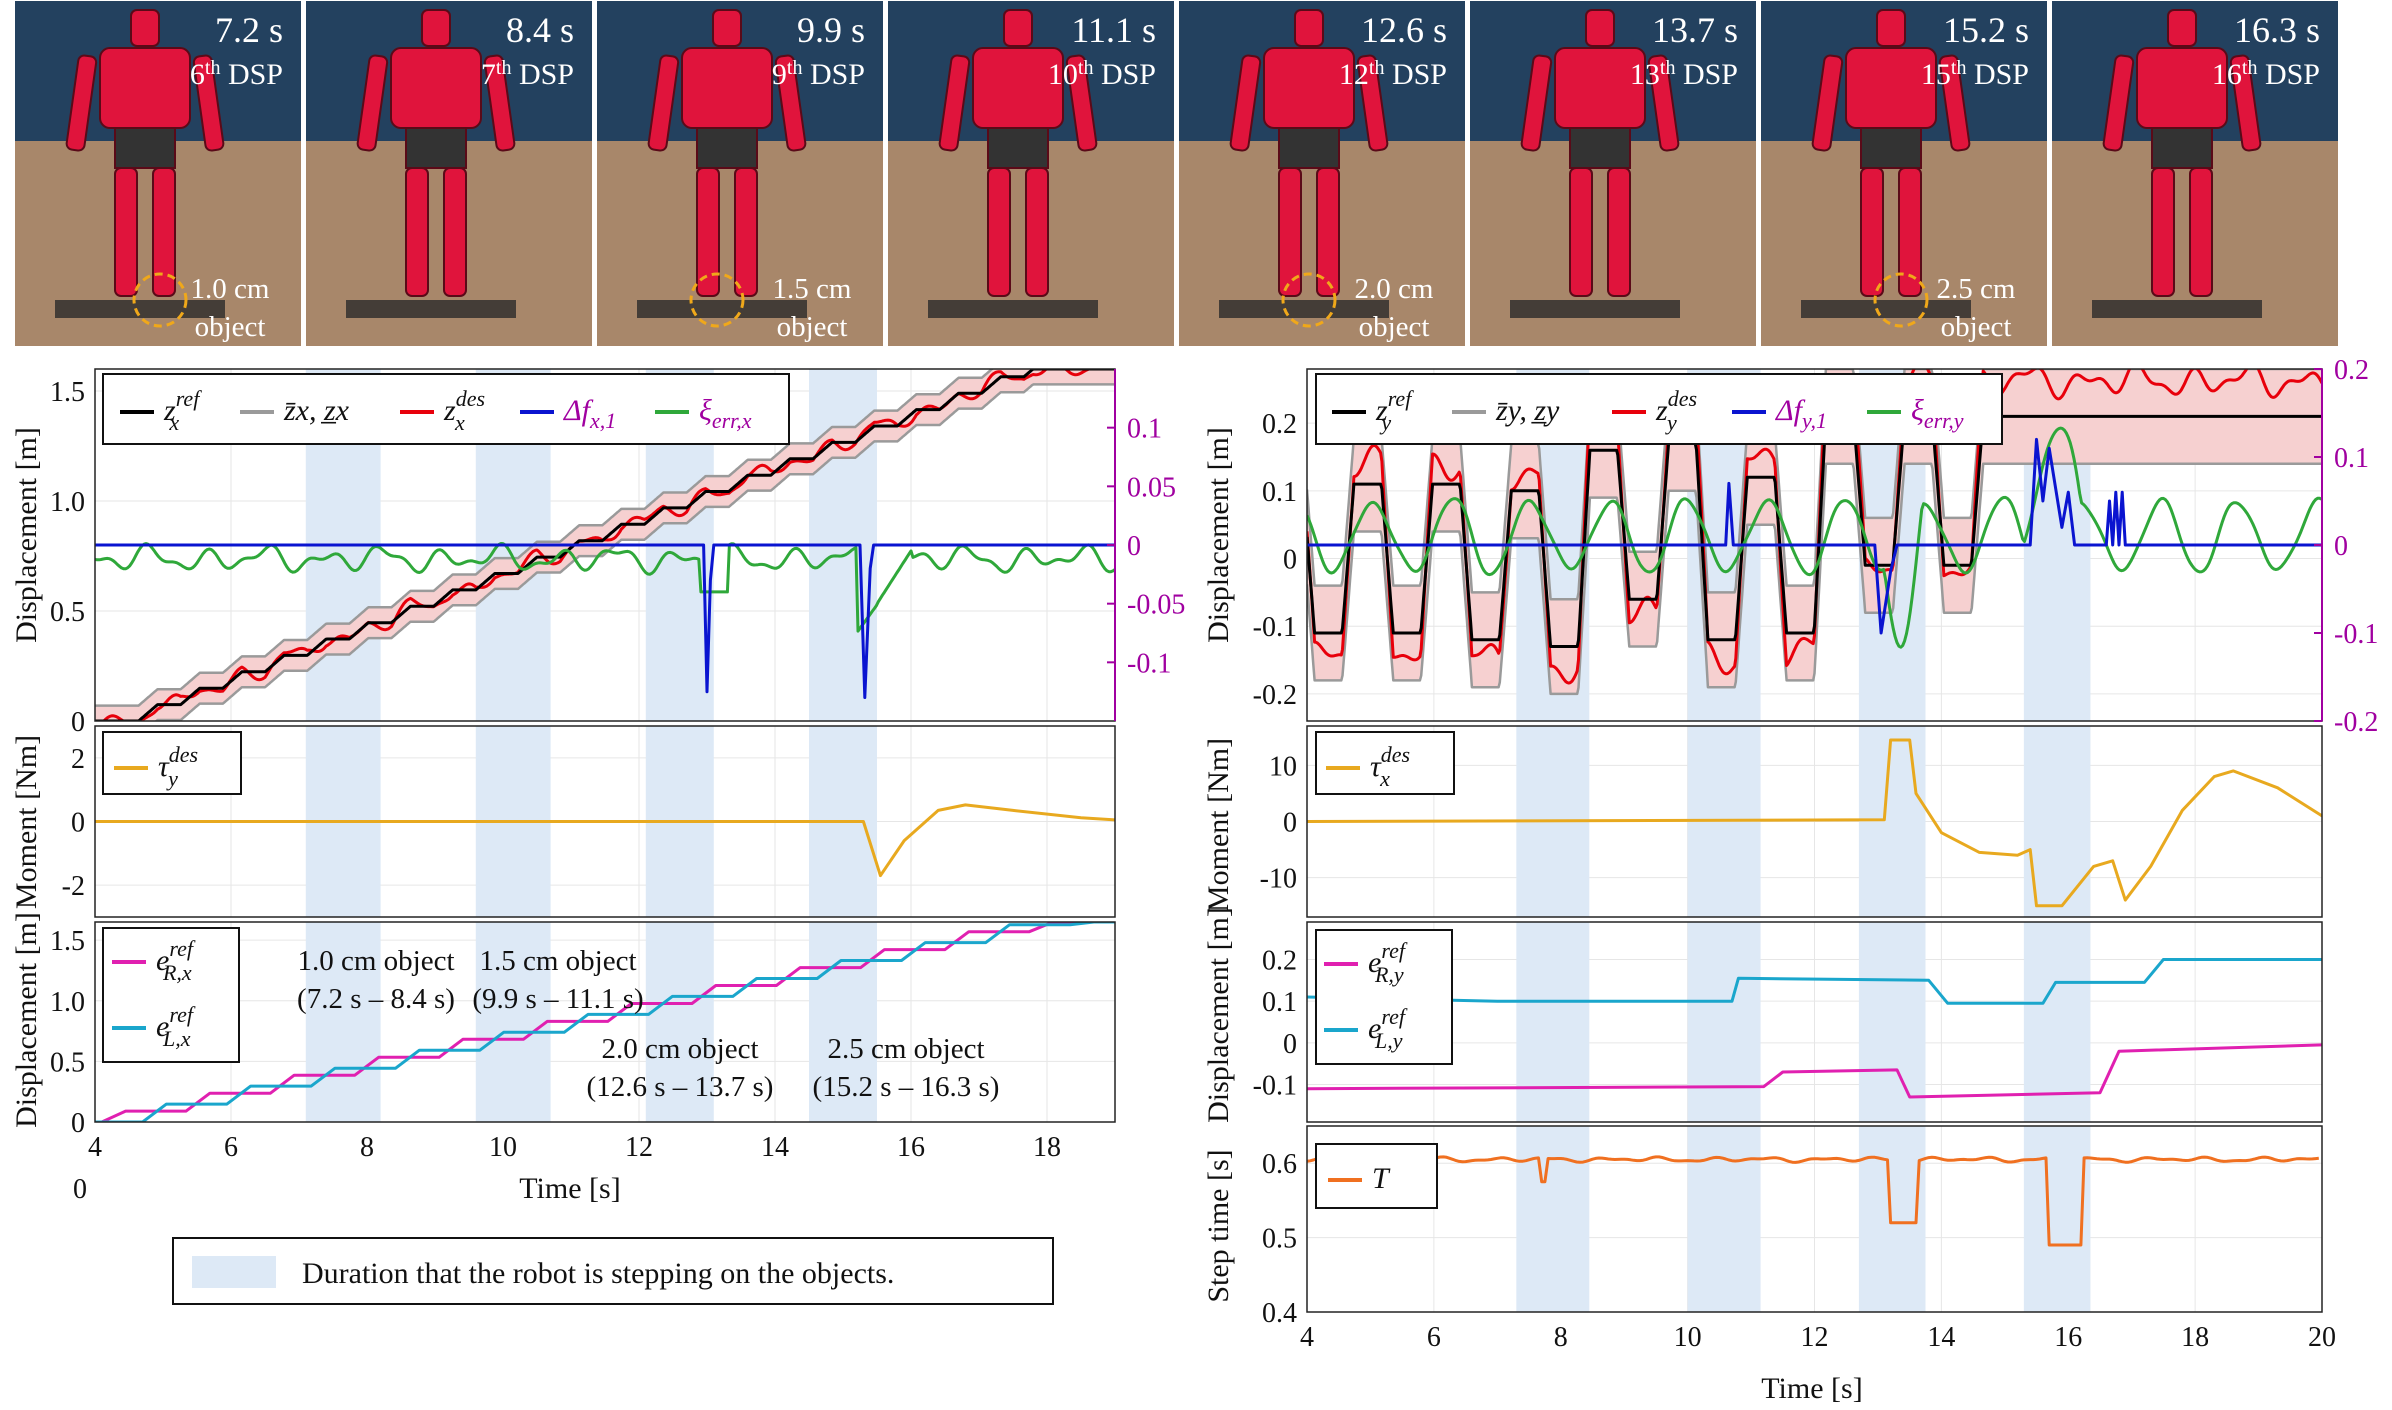  What do you see at coordinates (527, 74) in the screenshot?
I see `frame-dsp: 7th DSP` at bounding box center [527, 74].